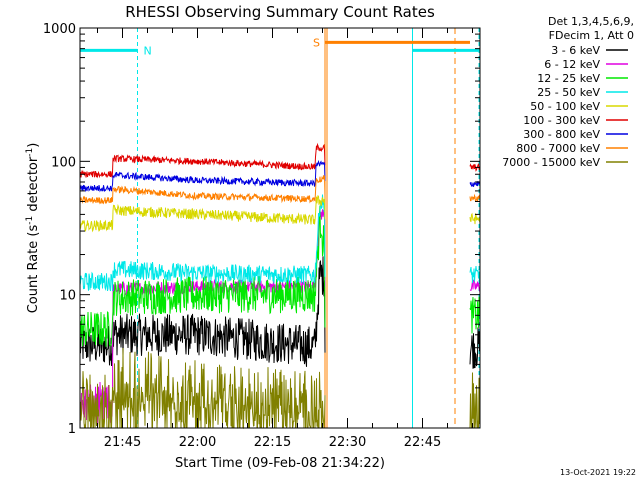 The height and width of the screenshot is (480, 640). I want to click on legend-label-9: 7000 - 15000 keV, so click(551, 162).